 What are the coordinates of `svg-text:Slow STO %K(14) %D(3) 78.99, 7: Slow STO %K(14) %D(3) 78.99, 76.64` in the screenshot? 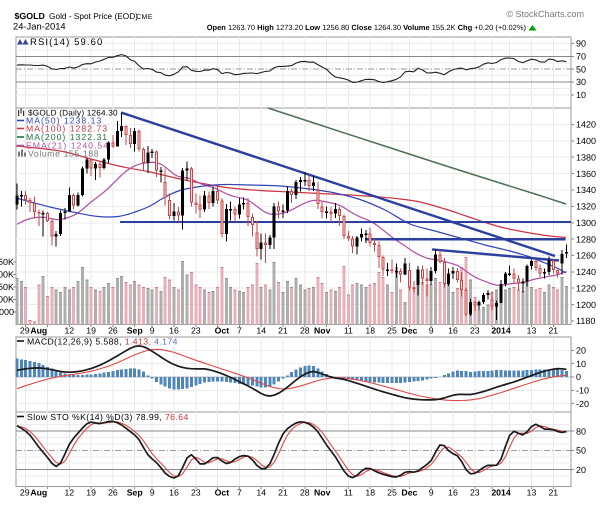 It's located at (108, 417).